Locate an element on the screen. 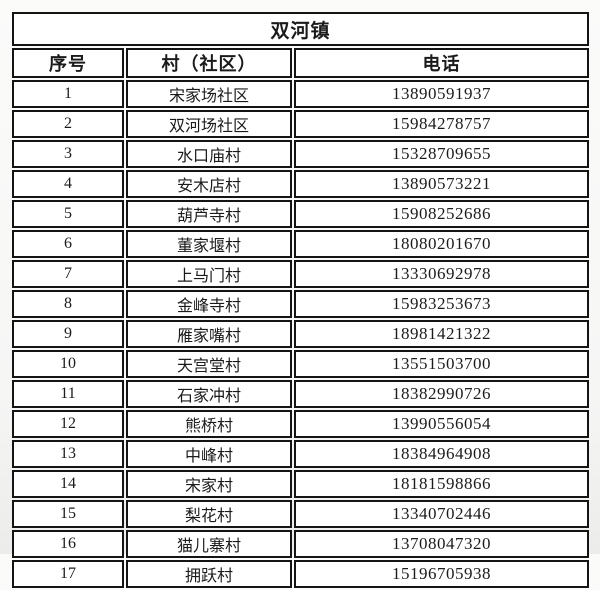 The width and height of the screenshot is (600, 590). table-row: 1 宋家场社区 13890591937 is located at coordinates (300, 94).